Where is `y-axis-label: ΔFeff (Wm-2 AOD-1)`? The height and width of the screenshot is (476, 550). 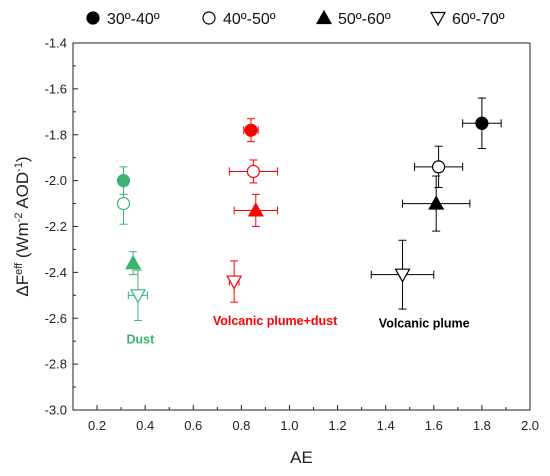 y-axis-label: ΔFeff (Wm-2 AOD-1) is located at coordinates (22, 226).